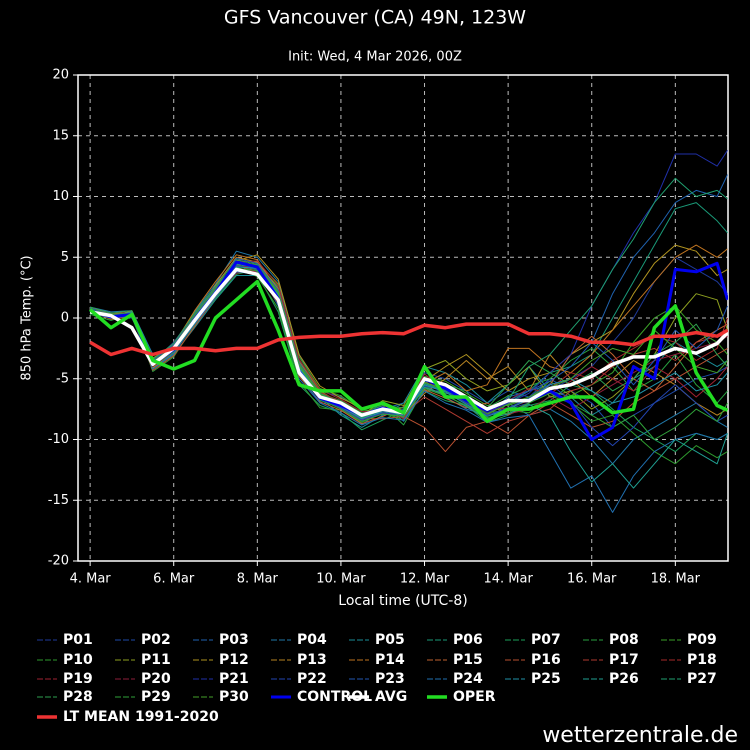 This screenshot has width=750, height=750. What do you see at coordinates (390, 640) in the screenshot?
I see `legend-label: P05` at bounding box center [390, 640].